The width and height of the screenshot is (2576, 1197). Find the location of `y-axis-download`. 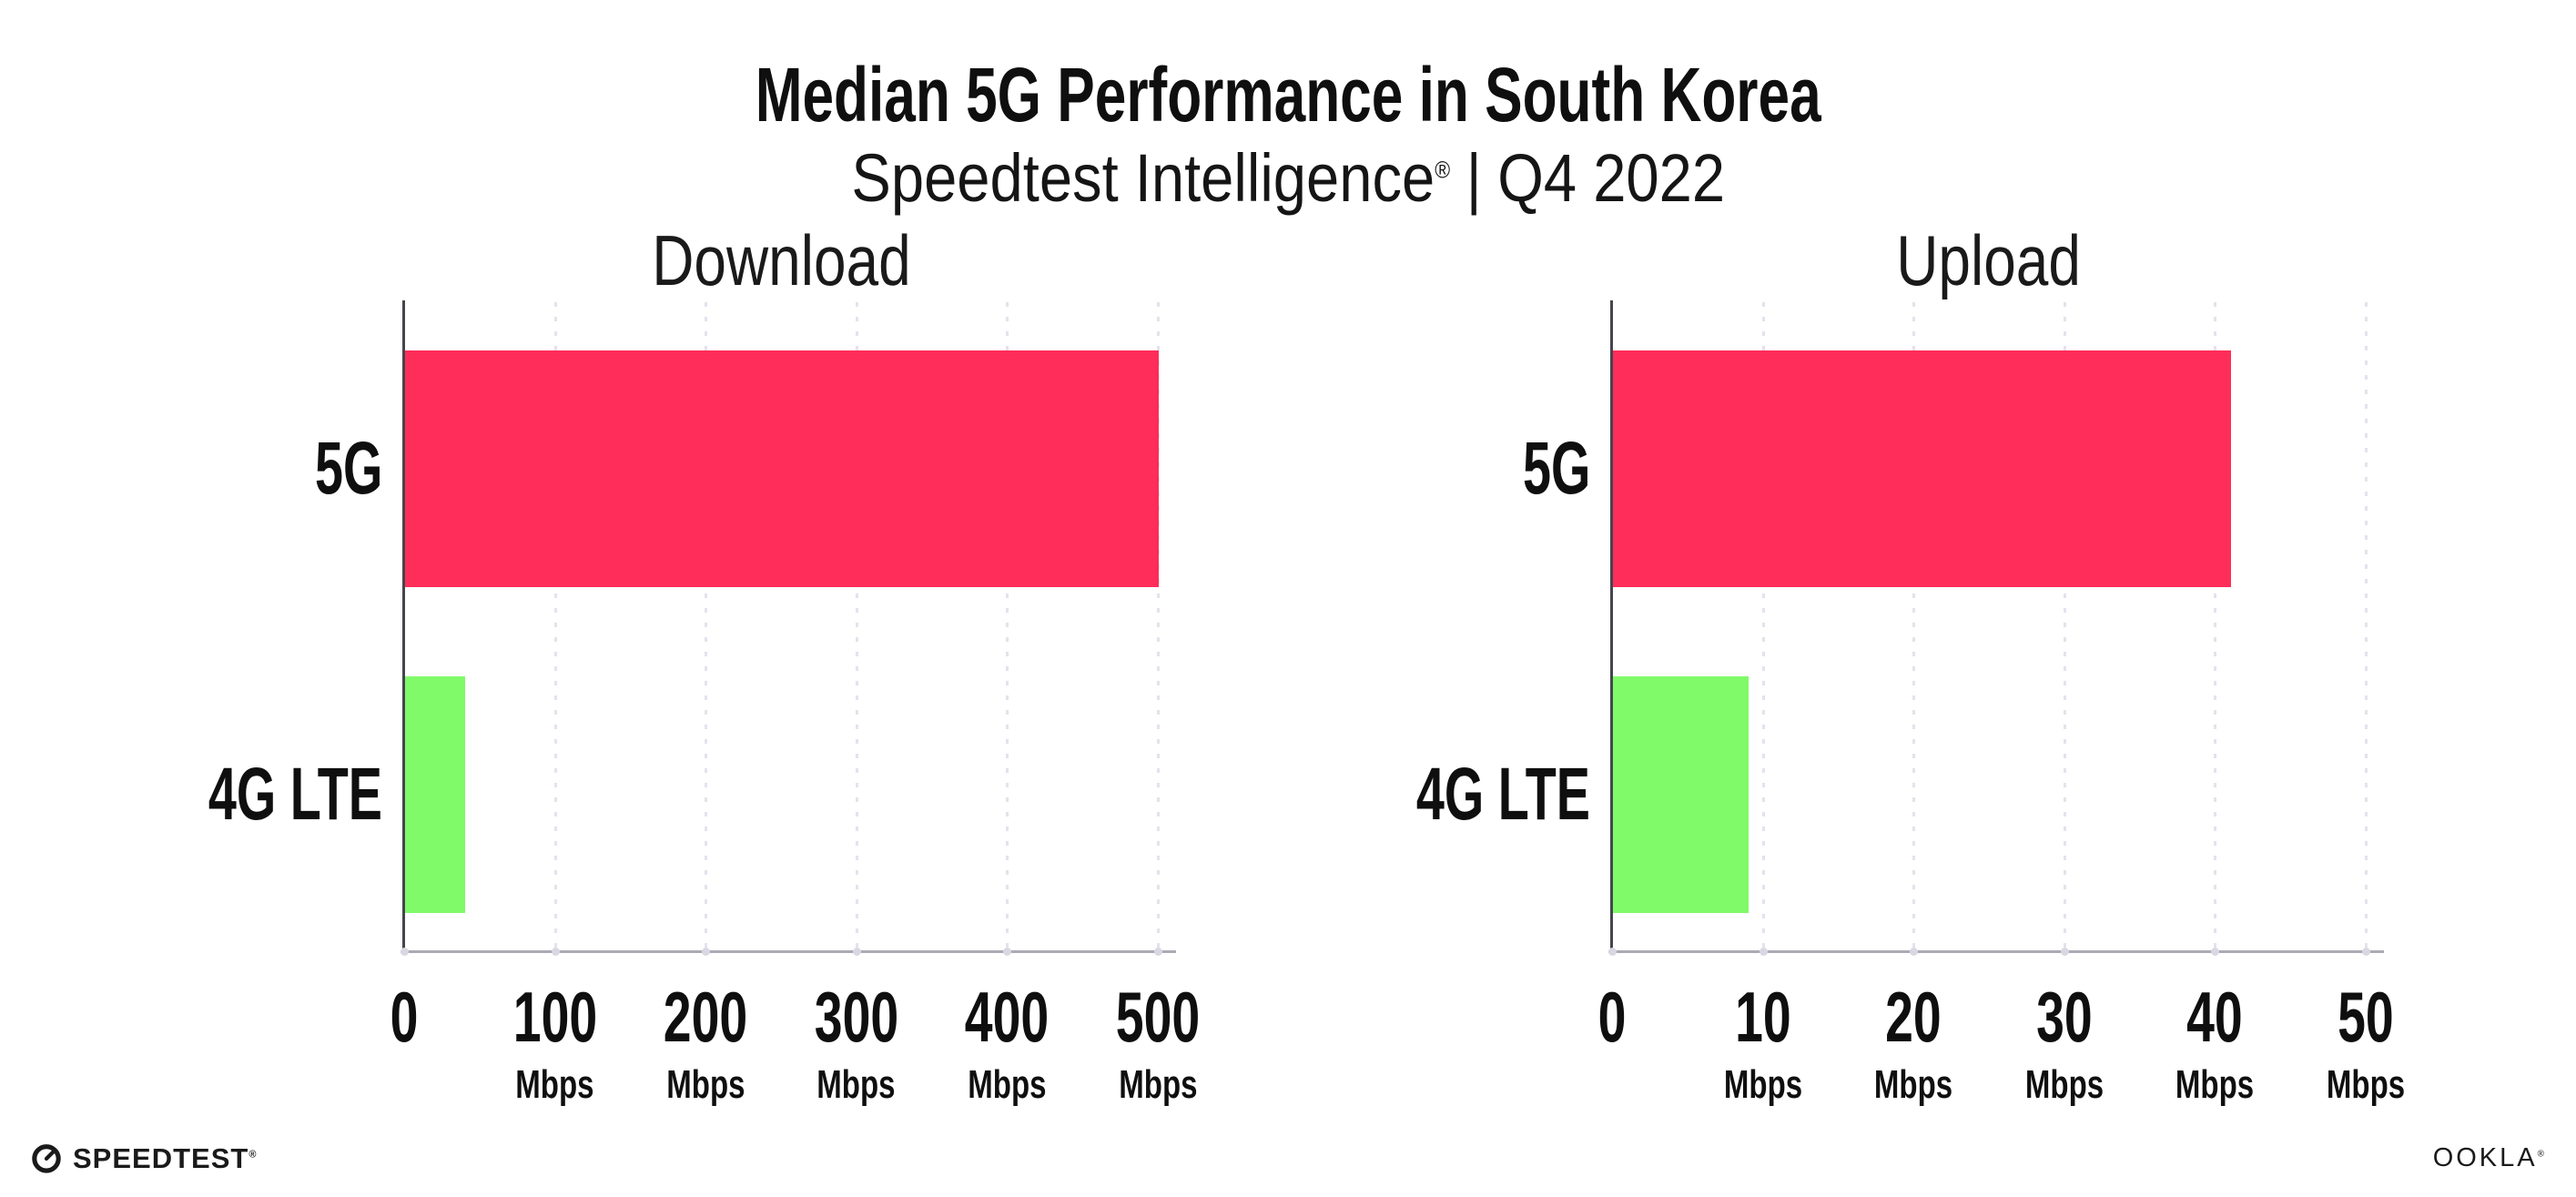

y-axis-download is located at coordinates (403, 625).